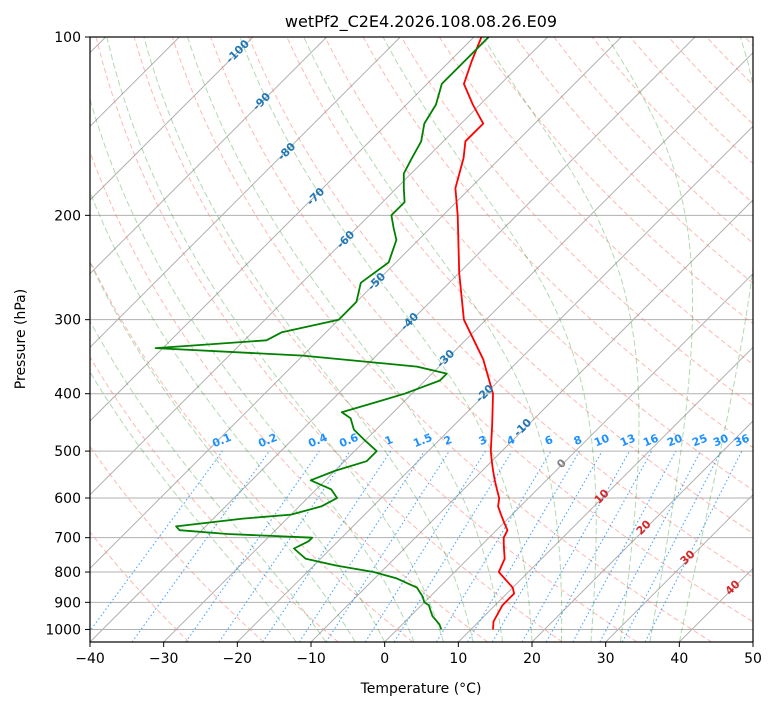  I want to click on y-tick-label: 500, so click(67, 452).